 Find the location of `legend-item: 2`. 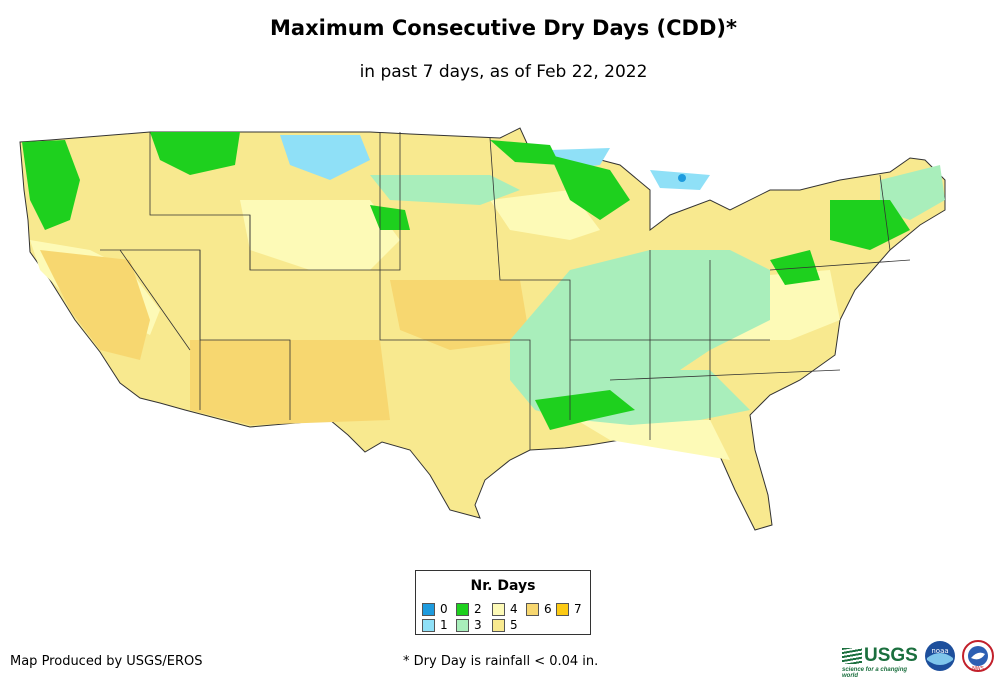

legend-item: 2 is located at coordinates (469, 609).